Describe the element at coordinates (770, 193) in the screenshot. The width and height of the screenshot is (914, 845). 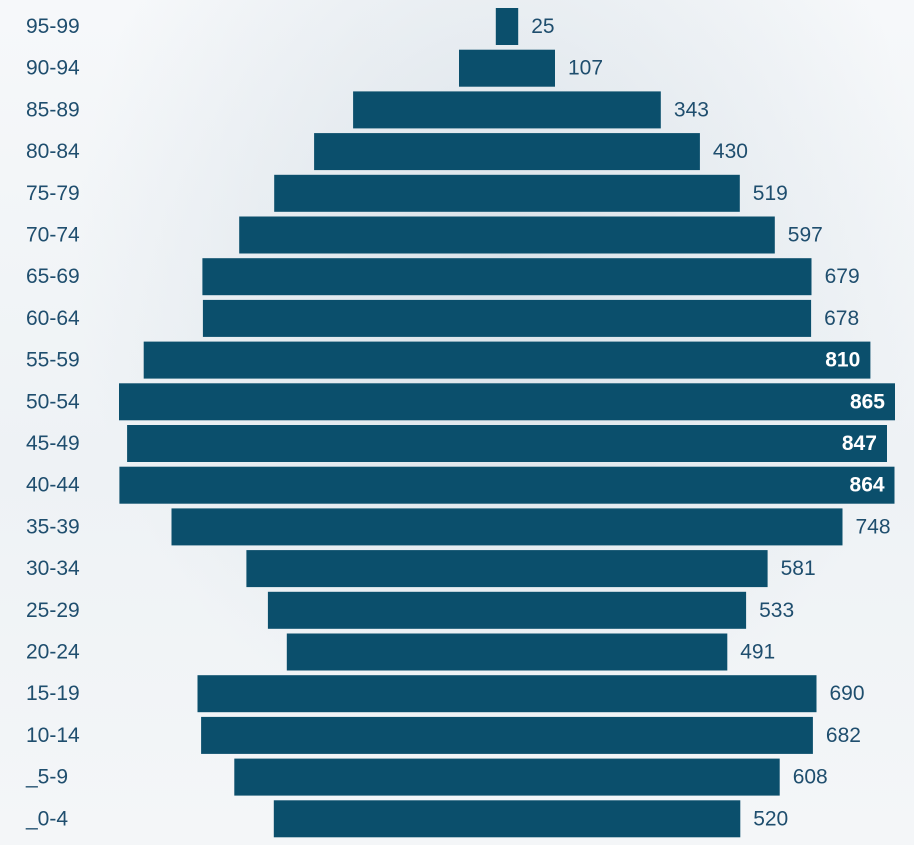
I see `value-label: 519` at that location.